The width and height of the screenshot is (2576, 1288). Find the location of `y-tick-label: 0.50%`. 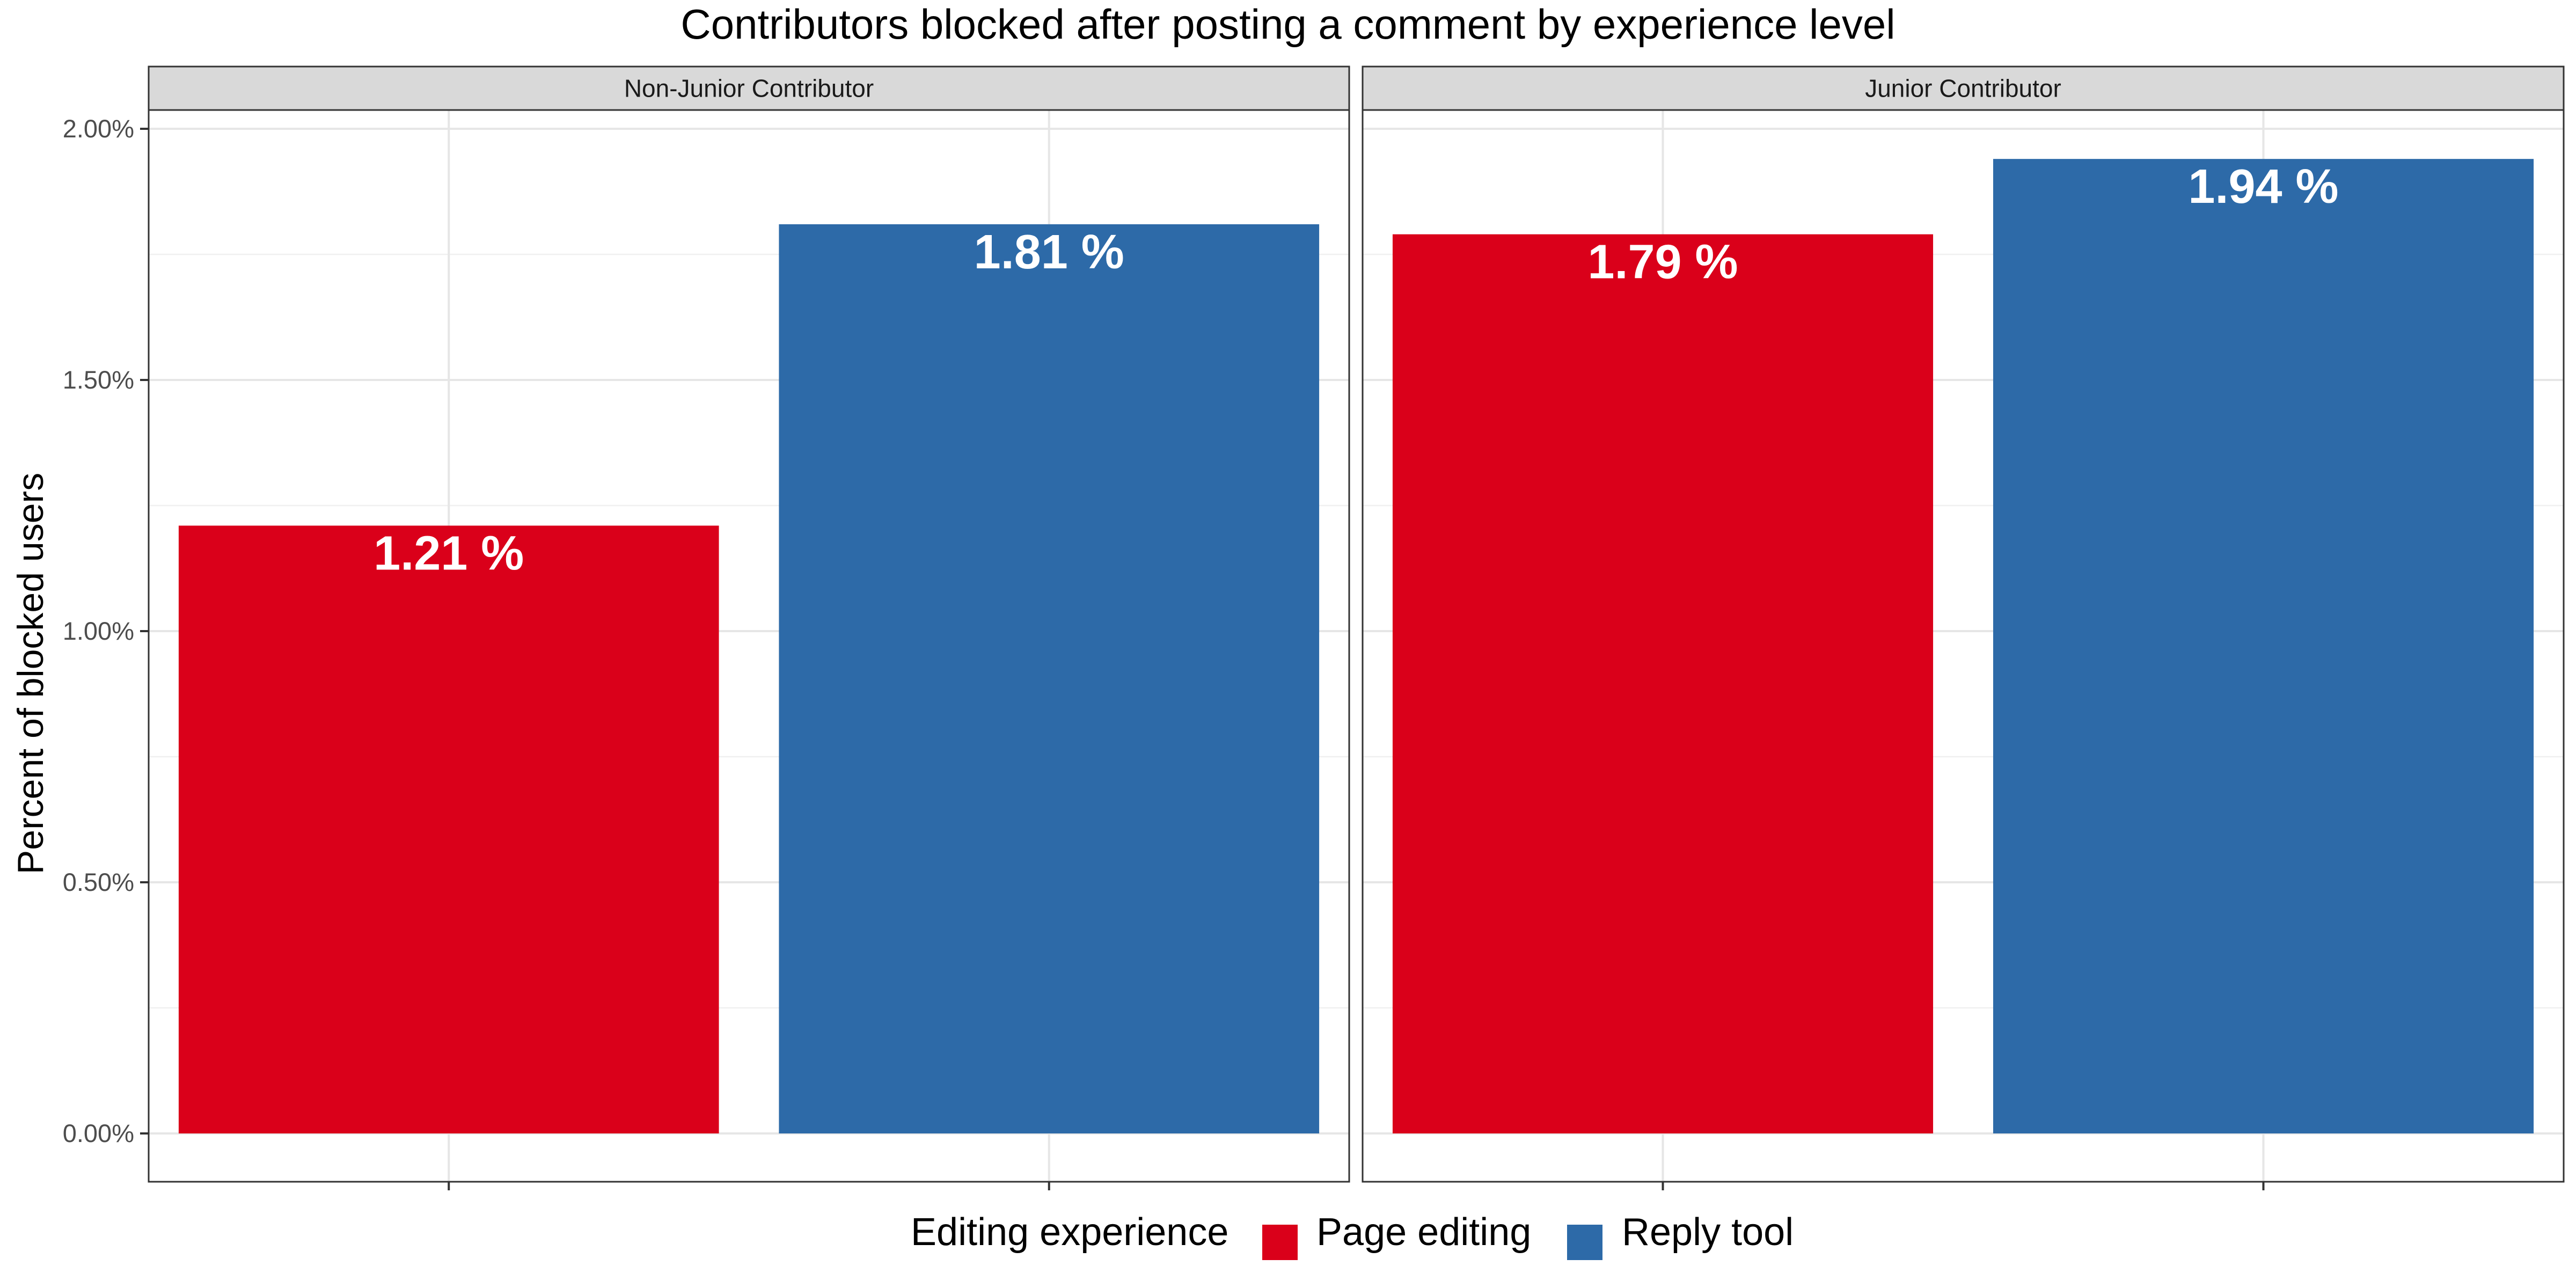

y-tick-label: 0.50% is located at coordinates (98, 882).